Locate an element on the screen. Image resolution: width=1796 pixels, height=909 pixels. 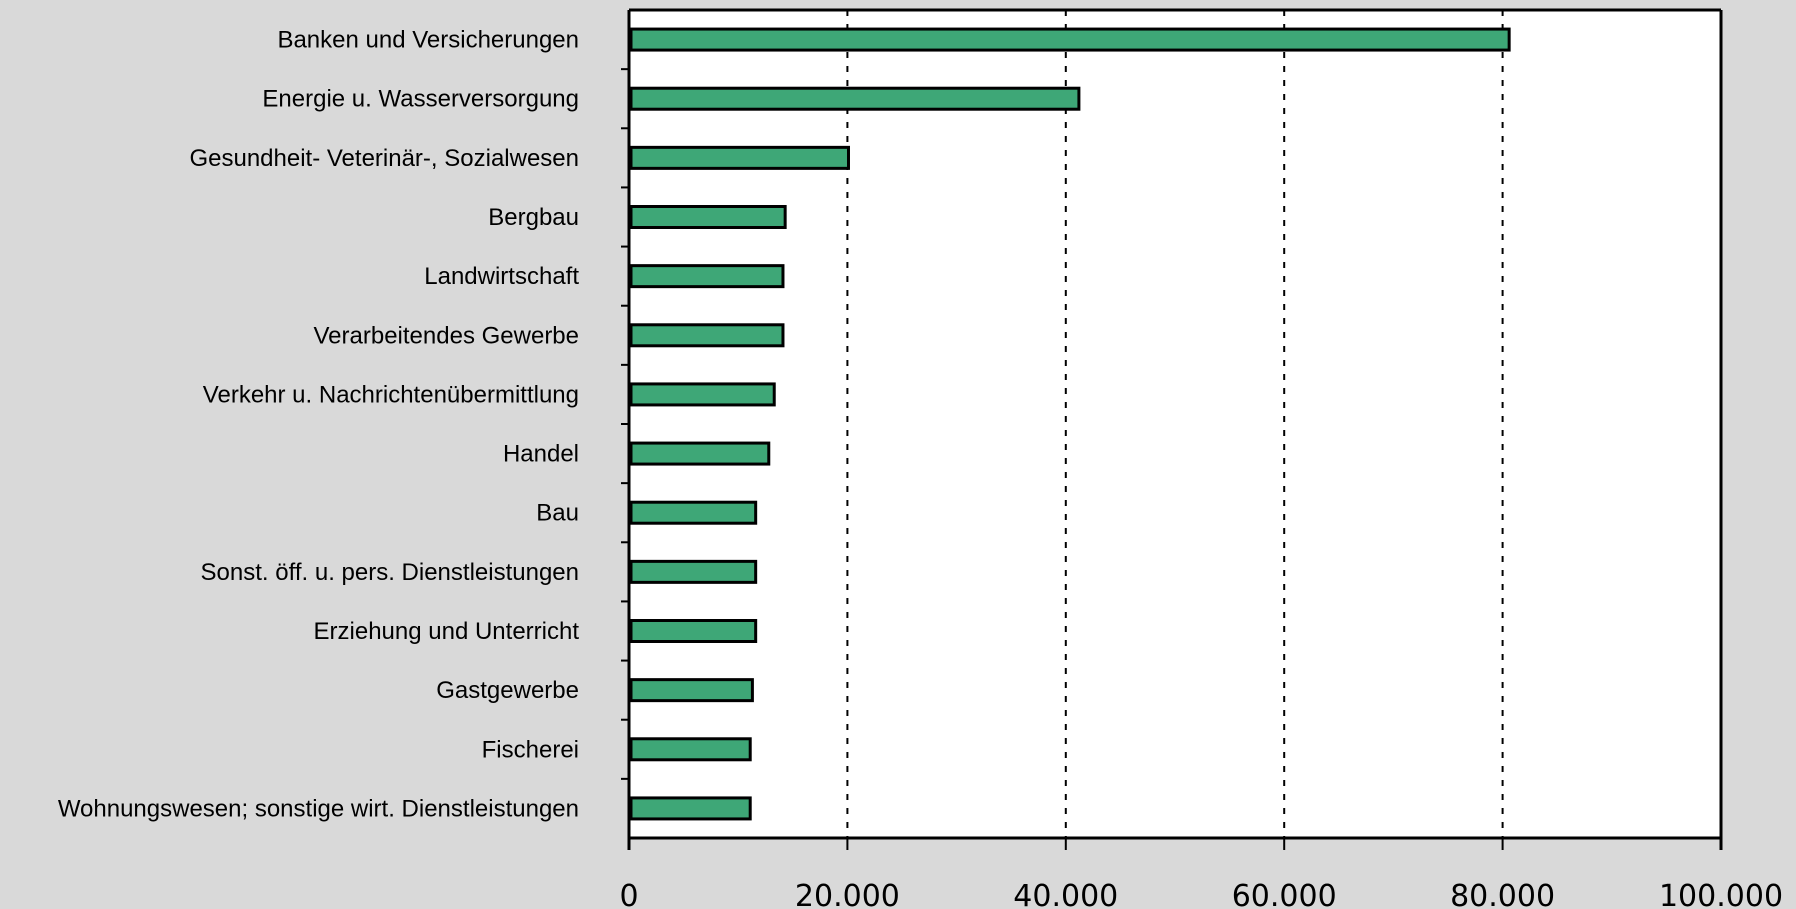
category-label: Gesundheit- Veterinär-, Sozialwesen is located at coordinates (384, 158).